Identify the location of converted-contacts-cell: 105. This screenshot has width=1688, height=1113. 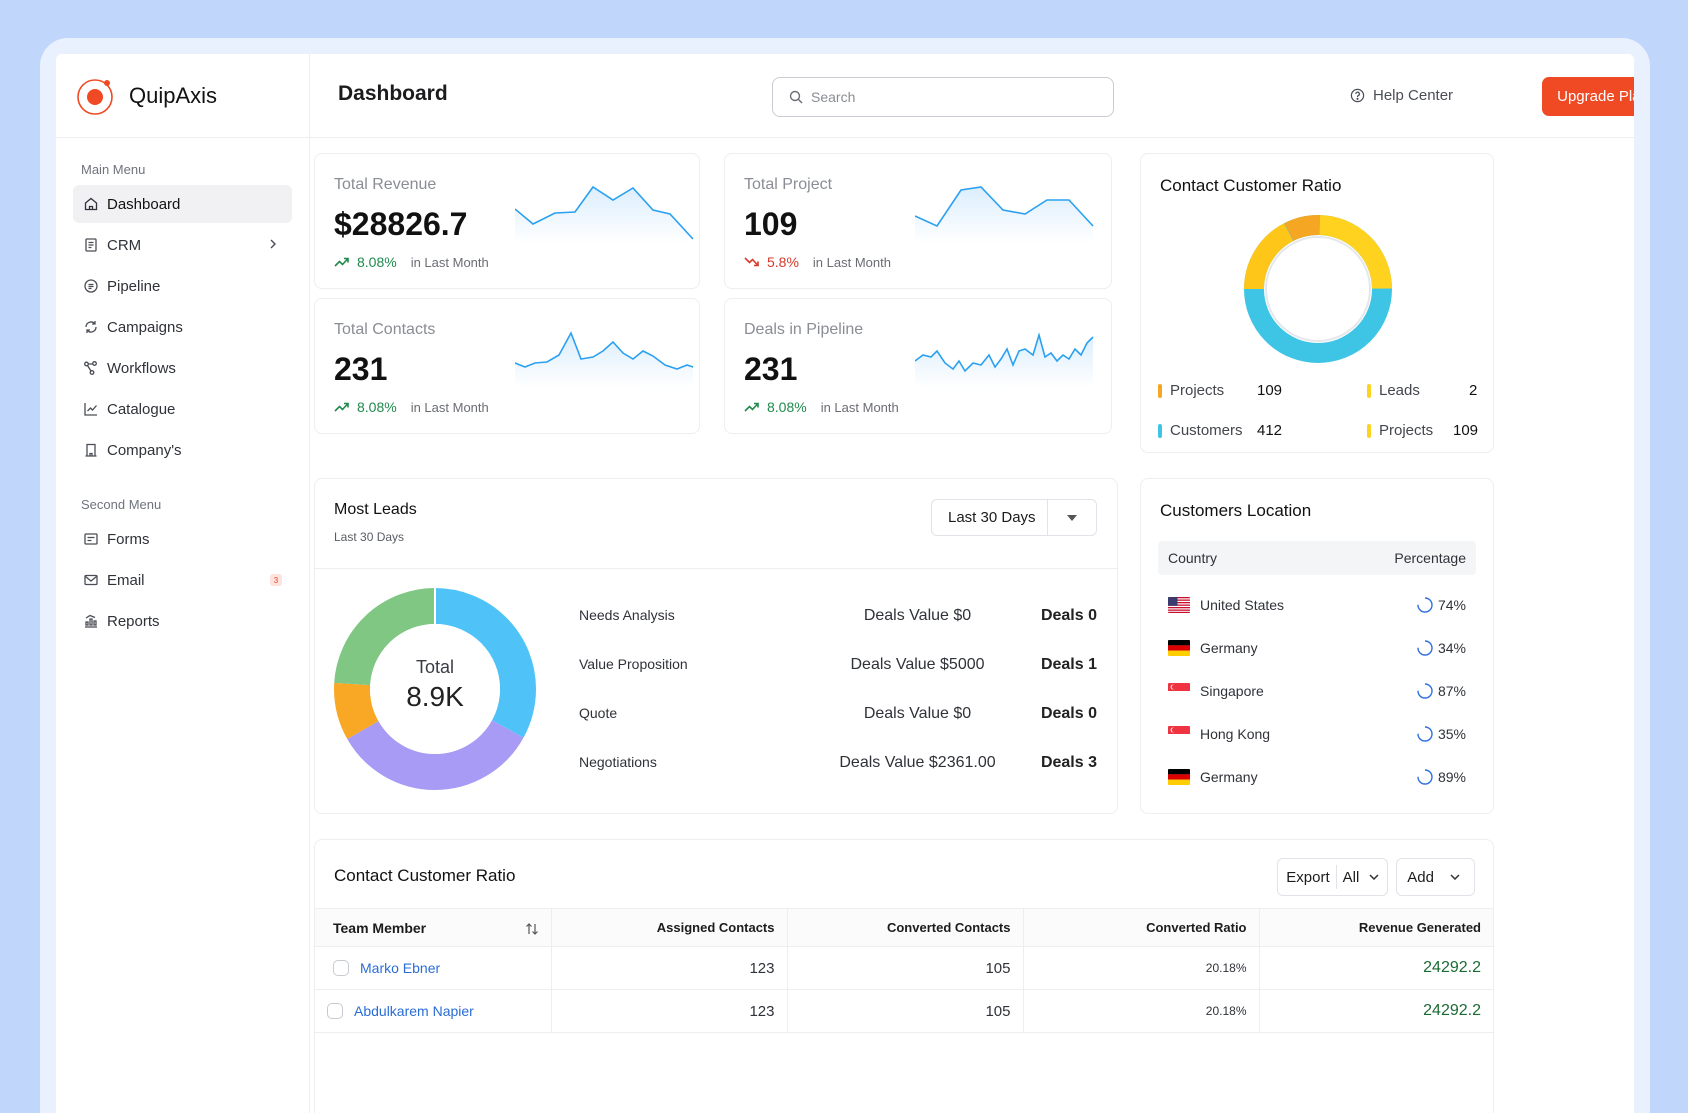
(904, 968).